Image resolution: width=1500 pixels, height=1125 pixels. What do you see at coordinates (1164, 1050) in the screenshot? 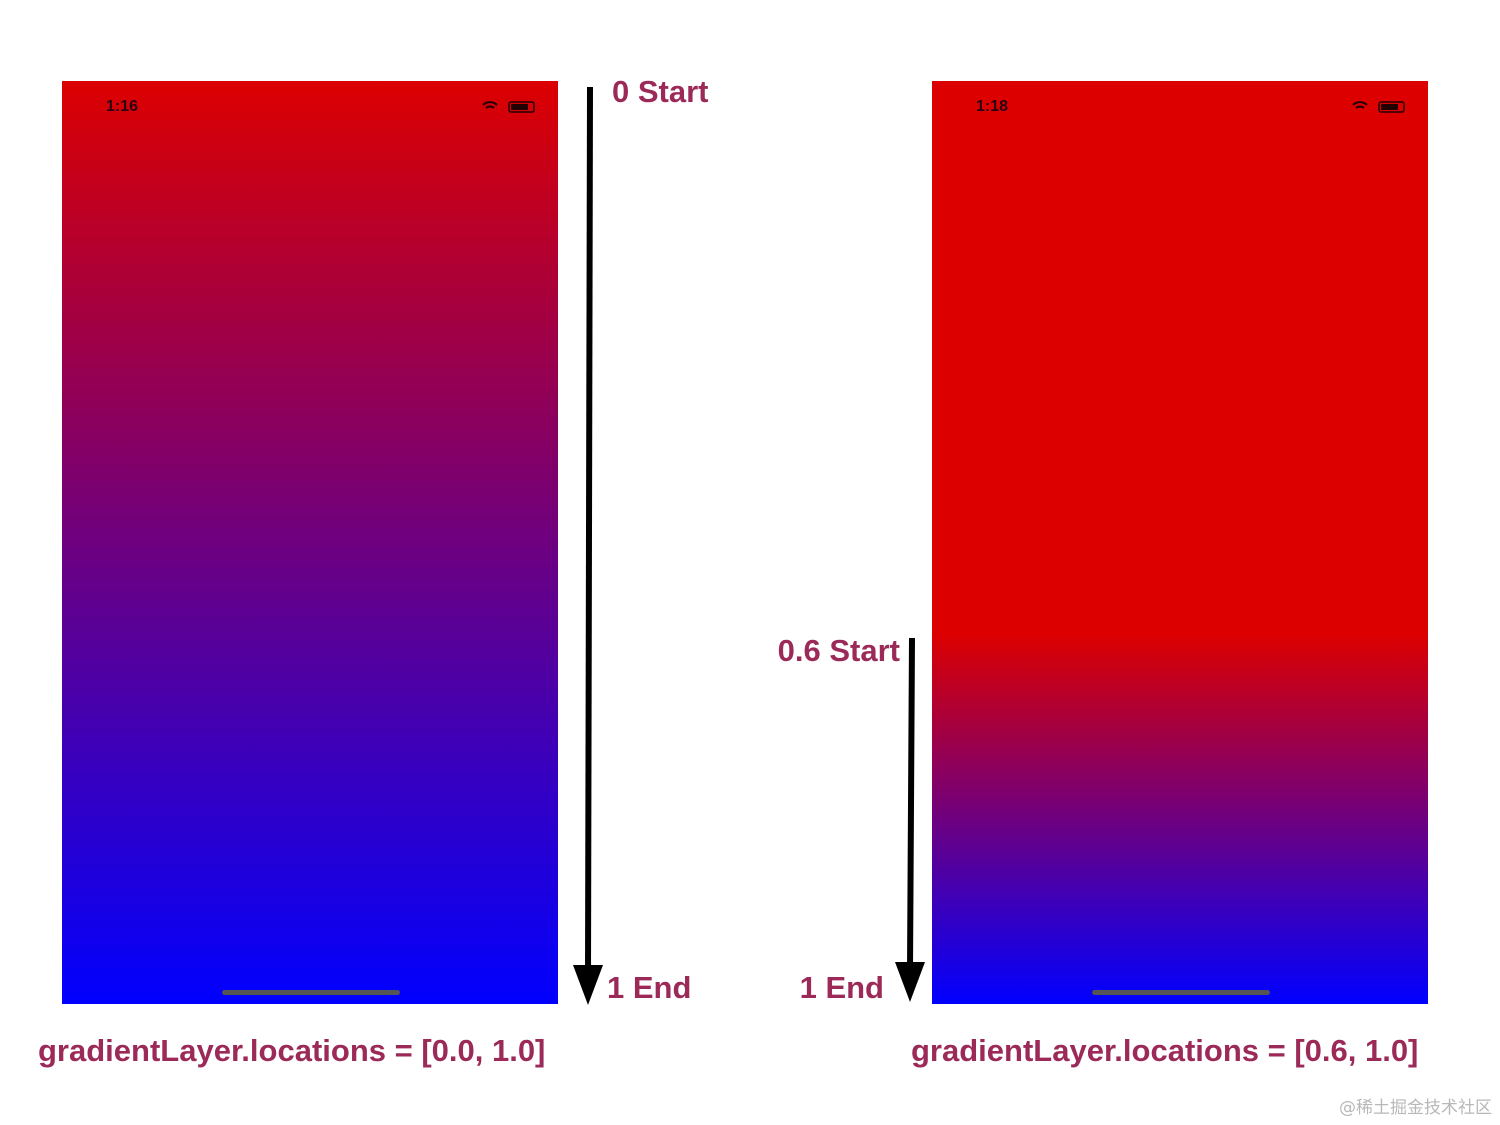
I see `caption: gradientLayer.locations = [0.6, 1.0]` at bounding box center [1164, 1050].